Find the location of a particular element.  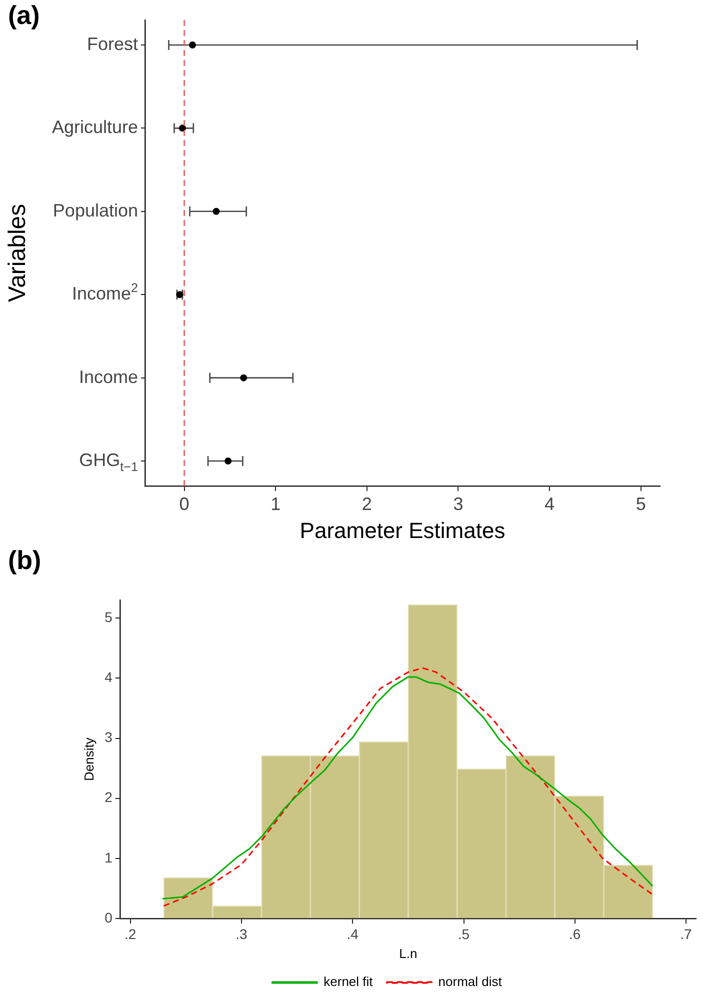

x-tick-label: 1 is located at coordinates (275, 504).